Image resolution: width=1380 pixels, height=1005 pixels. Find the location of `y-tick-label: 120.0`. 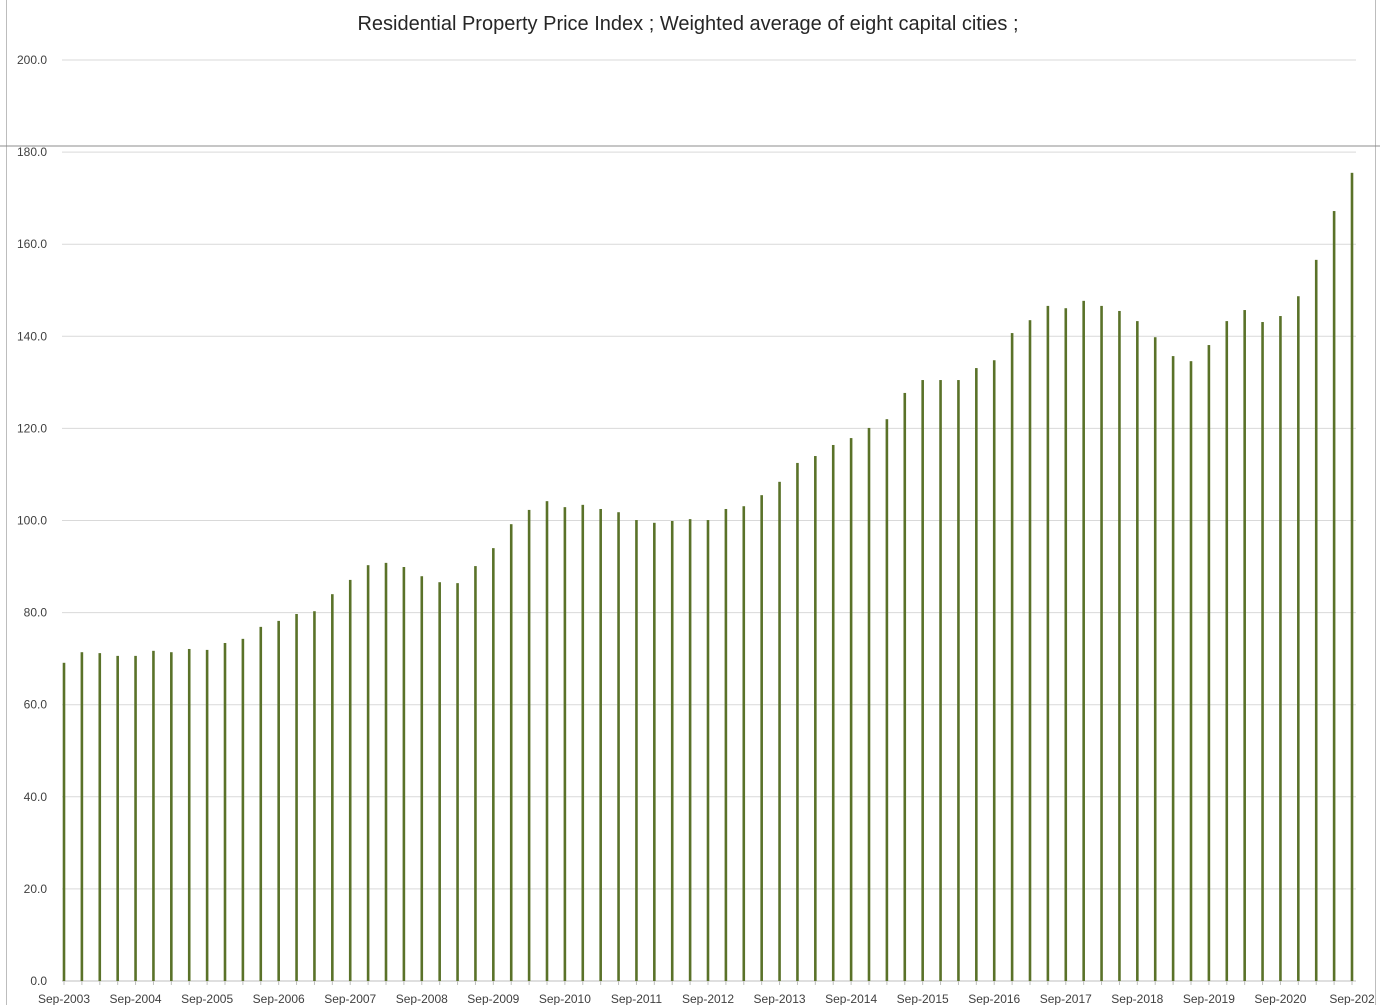

y-tick-label: 120.0 is located at coordinates (32, 428).